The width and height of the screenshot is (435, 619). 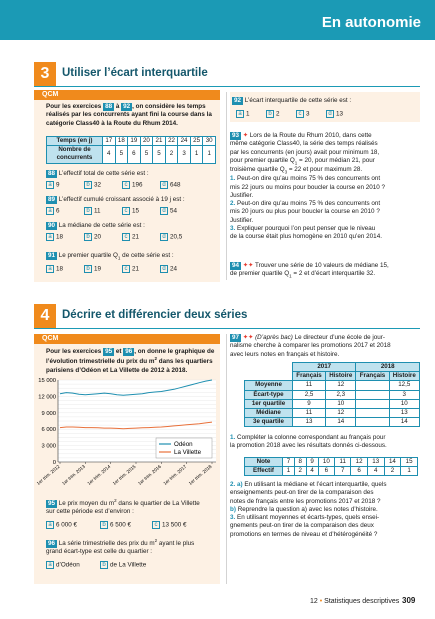 I want to click on text-line: Le prix moyen du m, so click(x=86, y=504).